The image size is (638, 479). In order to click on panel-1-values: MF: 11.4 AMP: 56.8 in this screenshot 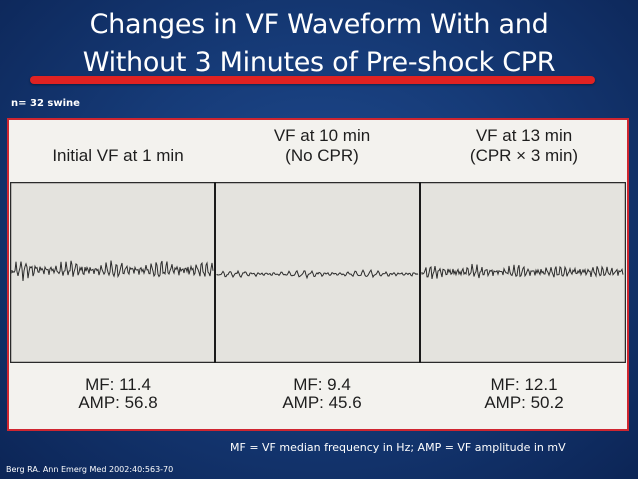, I will do `click(118, 394)`.